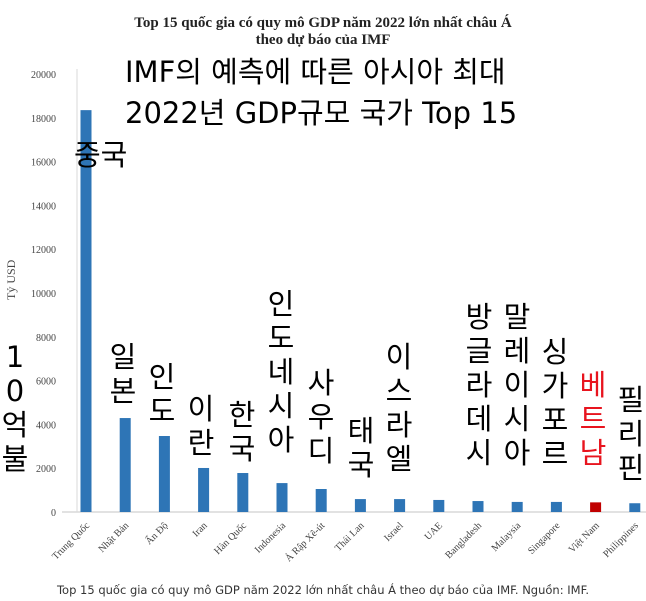 This screenshot has height=601, width=646. What do you see at coordinates (323, 40) in the screenshot?
I see `chart-title-line2: theo dự báo của IMF` at bounding box center [323, 40].